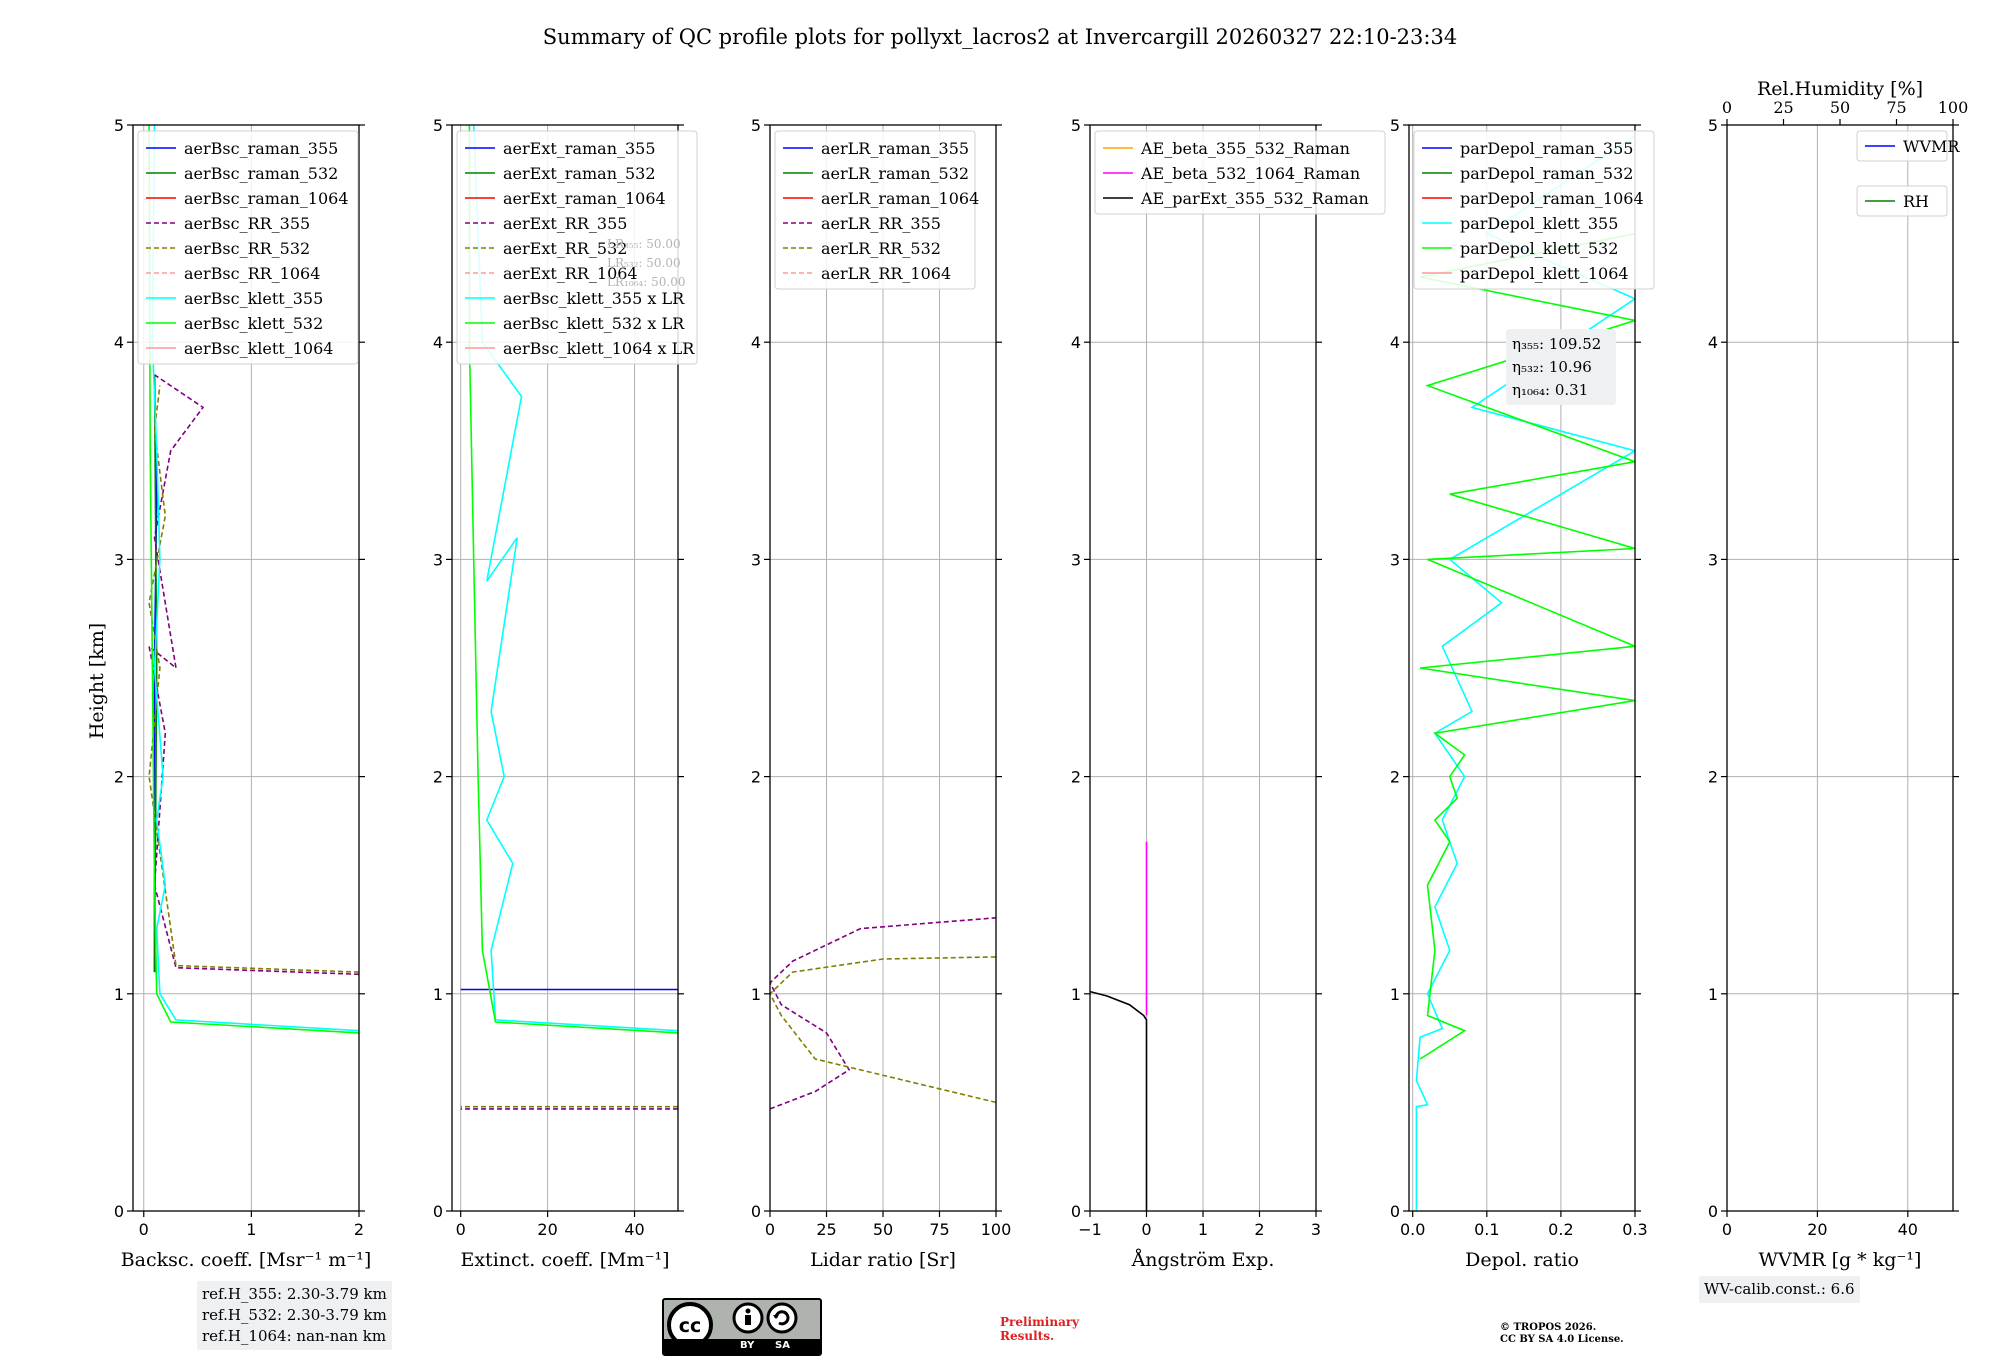 Image resolution: width=2000 pixels, height=1360 pixels. What do you see at coordinates (1090, 1229) in the screenshot?
I see `x-tick-label: −1` at bounding box center [1090, 1229].